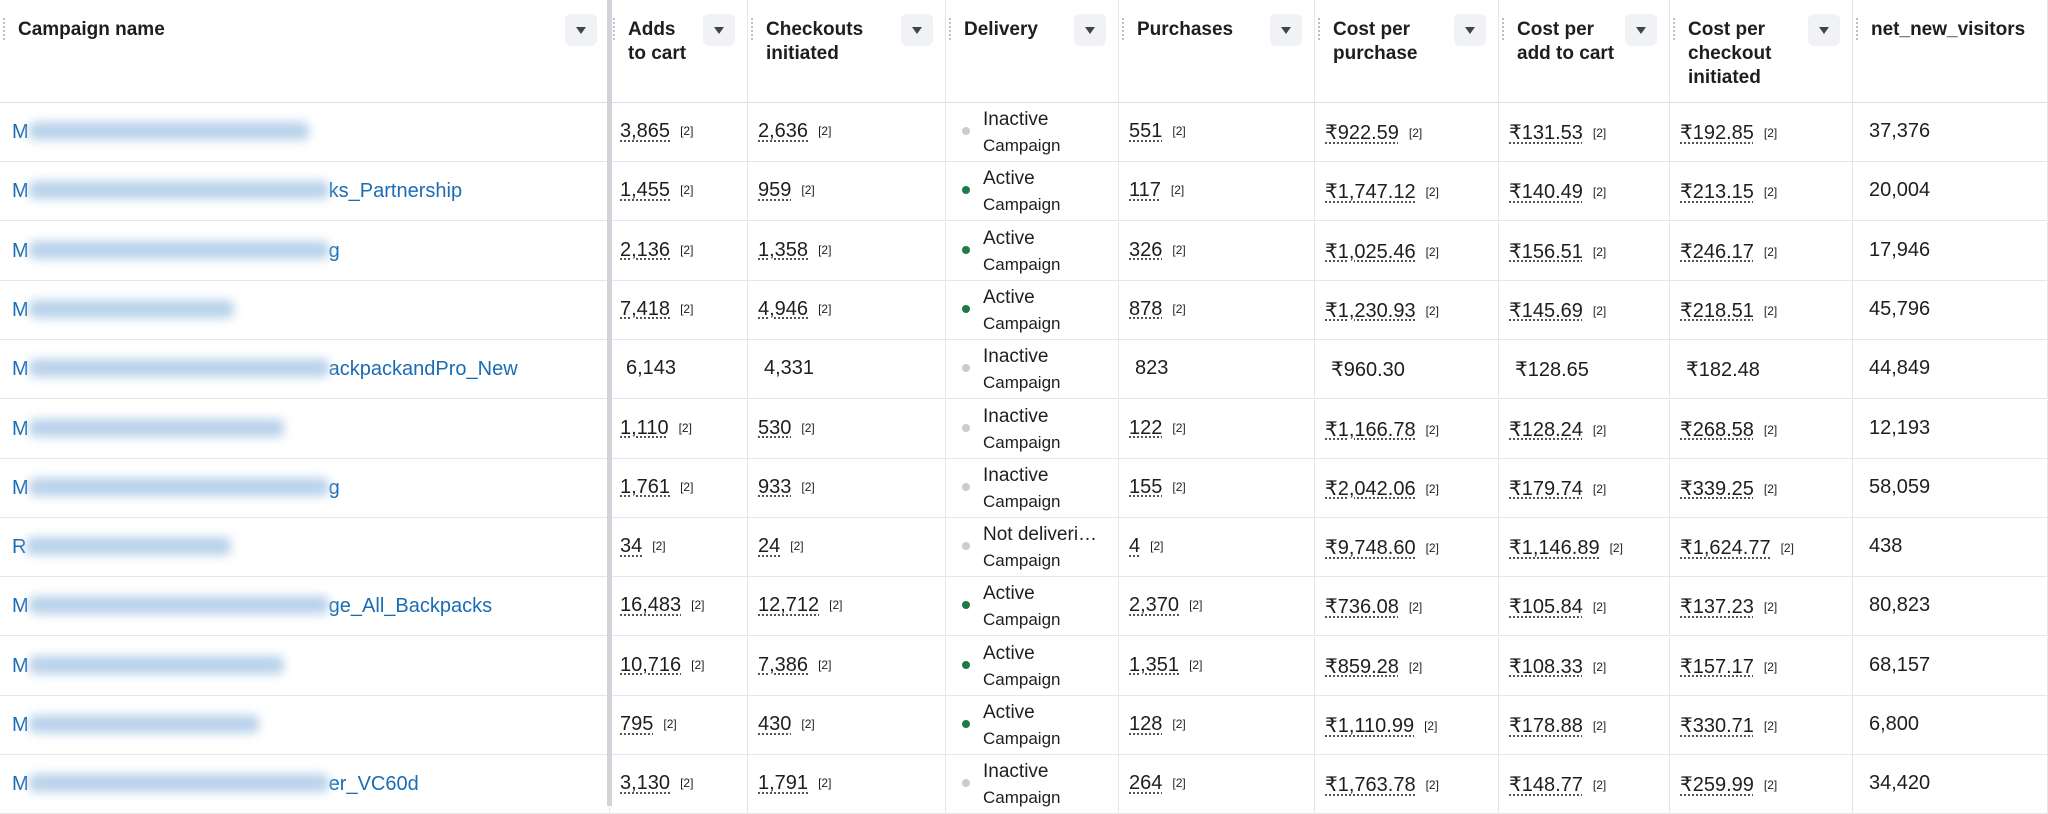 The height and width of the screenshot is (814, 2048). I want to click on cell-value: ₹1,230.93 [2], so click(1382, 310).